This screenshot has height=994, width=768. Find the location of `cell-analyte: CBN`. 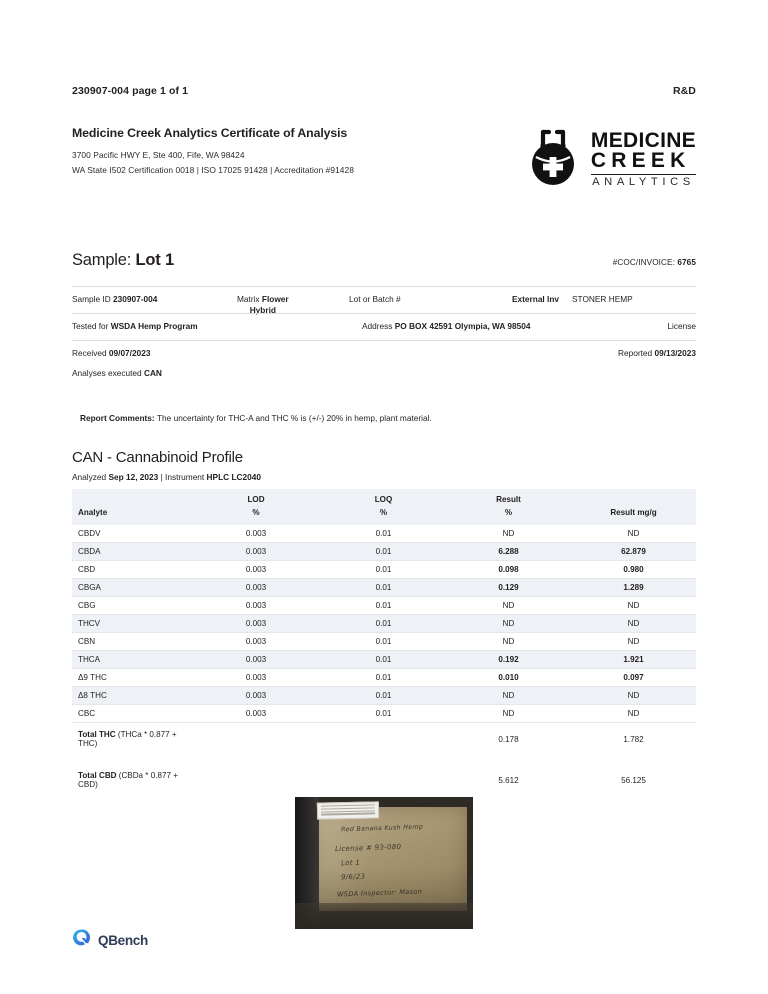

cell-analyte: CBN is located at coordinates (131, 642).